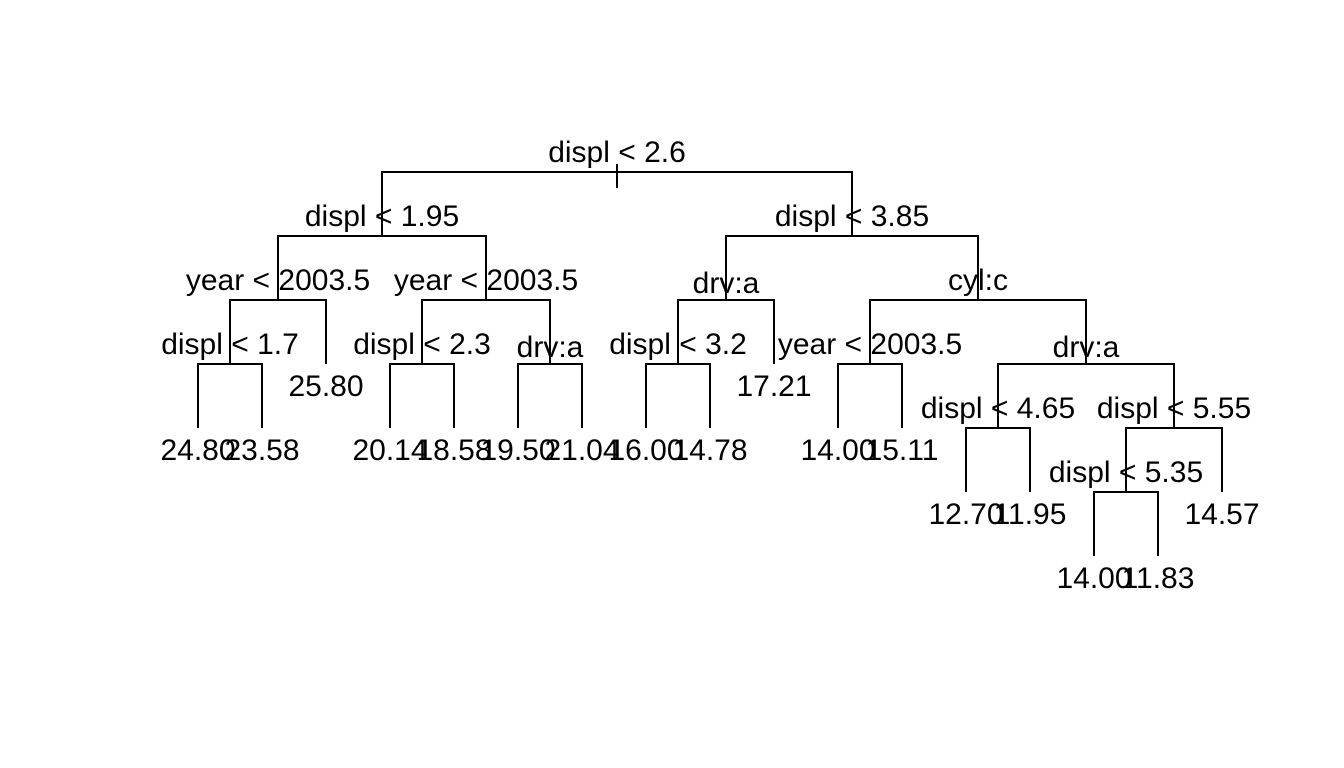 The image size is (1344, 768). I want to click on n2-branch, so click(382, 267).